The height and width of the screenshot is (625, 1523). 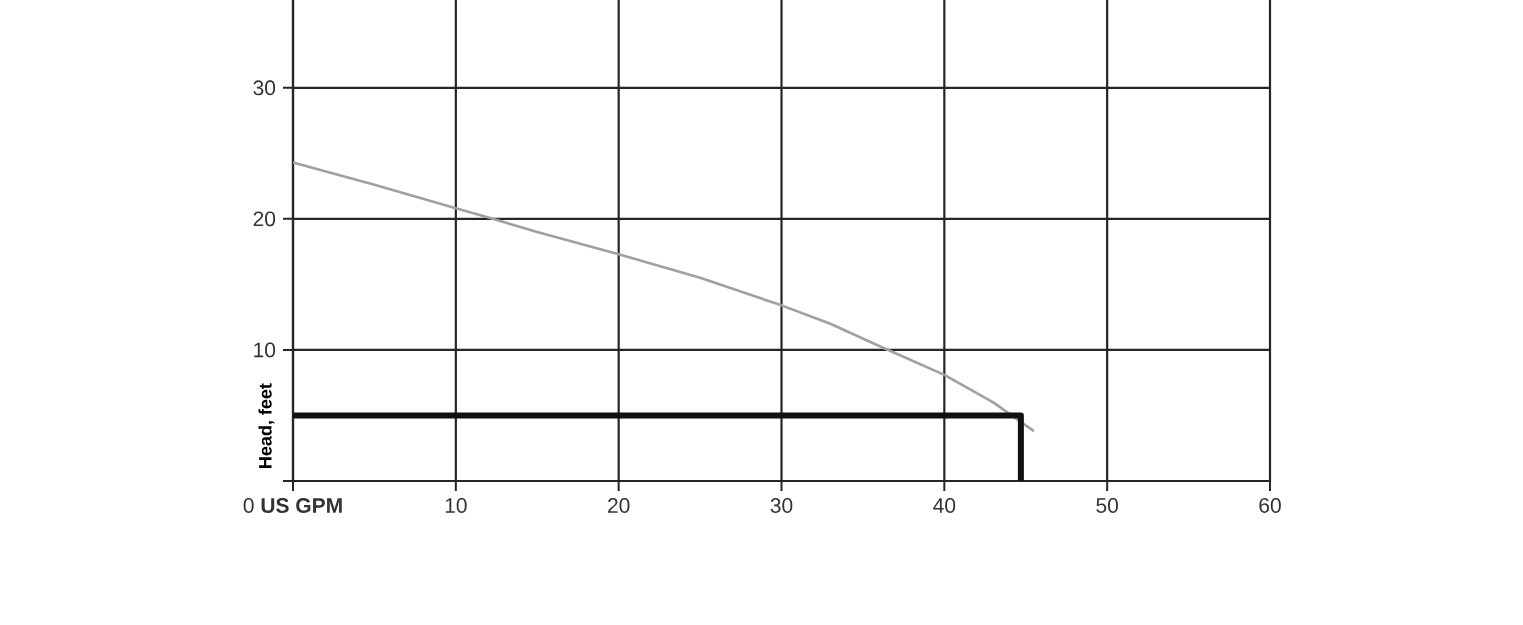 I want to click on x-tick-label: 60, so click(x=1270, y=505).